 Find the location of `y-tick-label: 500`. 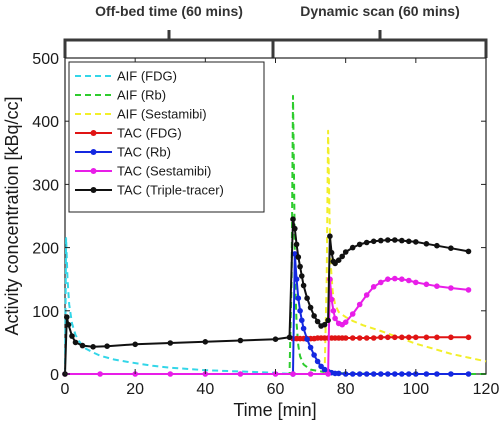

y-tick-label: 500 is located at coordinates (45, 59).